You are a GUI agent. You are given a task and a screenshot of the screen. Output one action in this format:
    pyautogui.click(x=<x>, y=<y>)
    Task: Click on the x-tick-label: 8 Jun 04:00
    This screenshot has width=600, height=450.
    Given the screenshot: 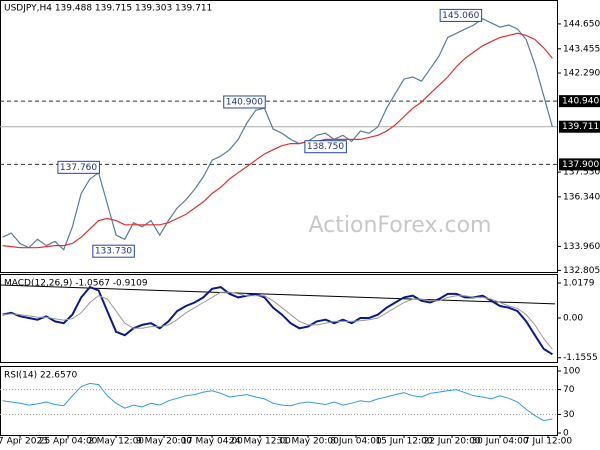 What is the action you would take?
    pyautogui.click(x=356, y=442)
    